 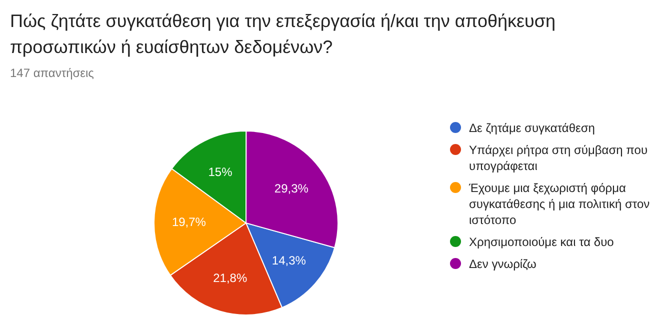 I want to click on text: 147 απαντήσεις, so click(x=52, y=73).